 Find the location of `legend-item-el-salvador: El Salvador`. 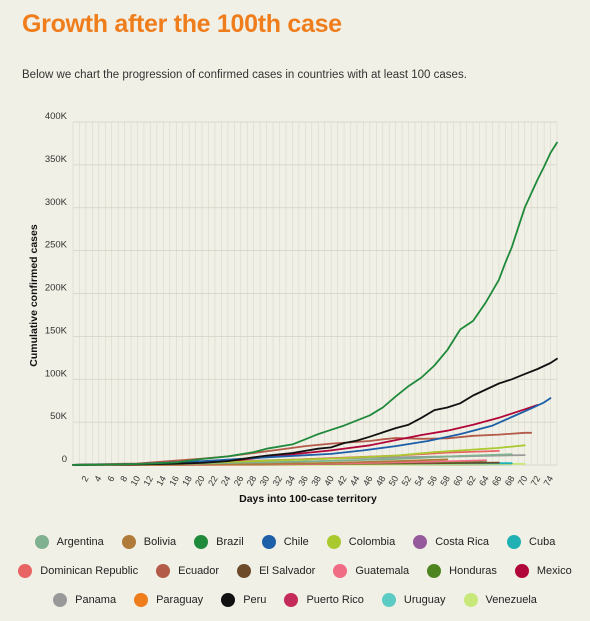

legend-item-el-salvador: El Salvador is located at coordinates (276, 570).